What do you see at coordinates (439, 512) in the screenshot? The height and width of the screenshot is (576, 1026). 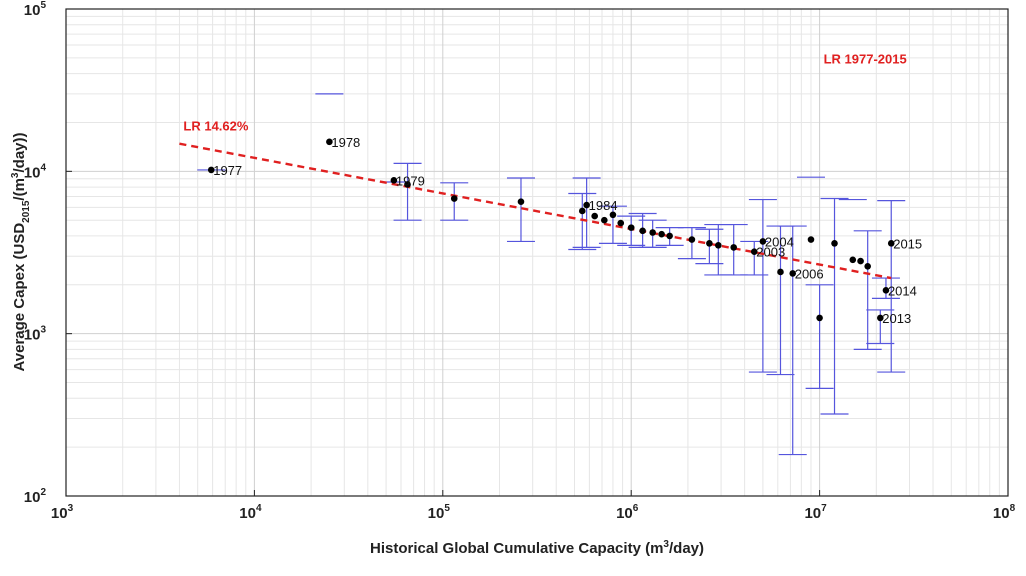 I see `x-tick-label: 10⁵` at bounding box center [439, 512].